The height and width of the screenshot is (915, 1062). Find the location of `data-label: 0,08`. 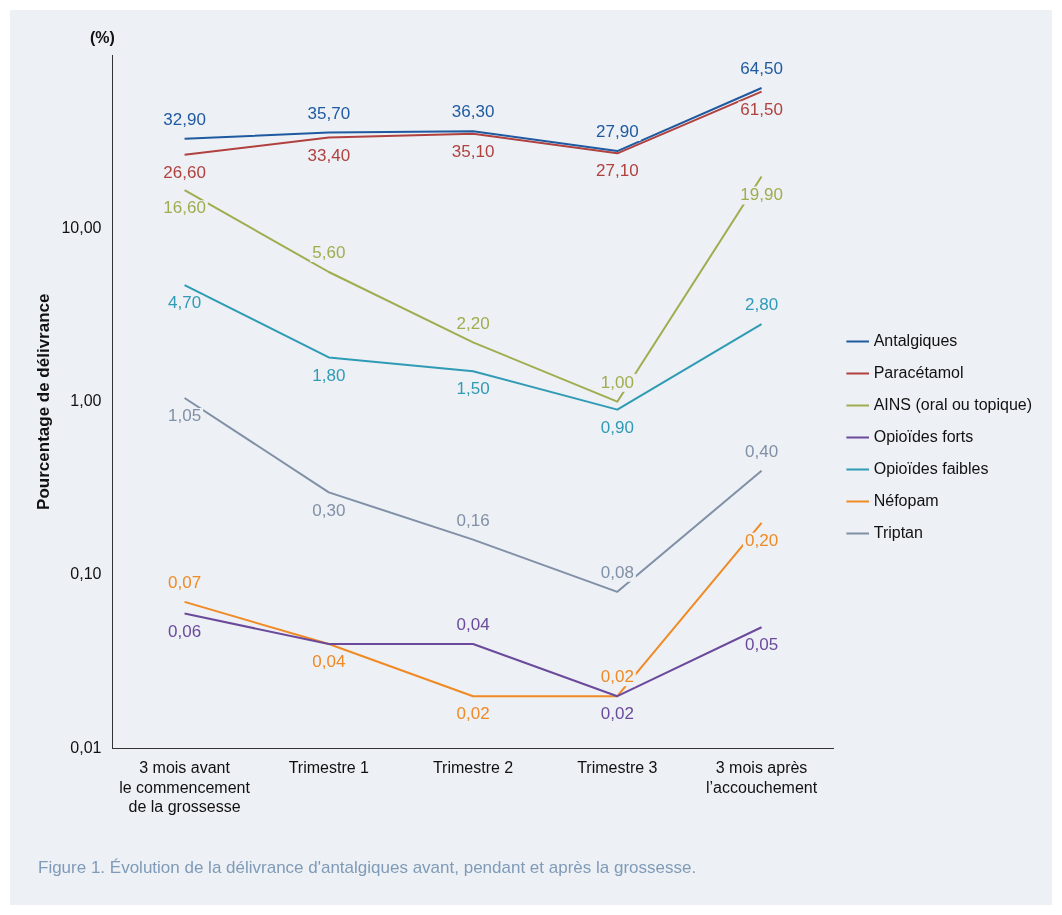

data-label: 0,08 is located at coordinates (617, 573).